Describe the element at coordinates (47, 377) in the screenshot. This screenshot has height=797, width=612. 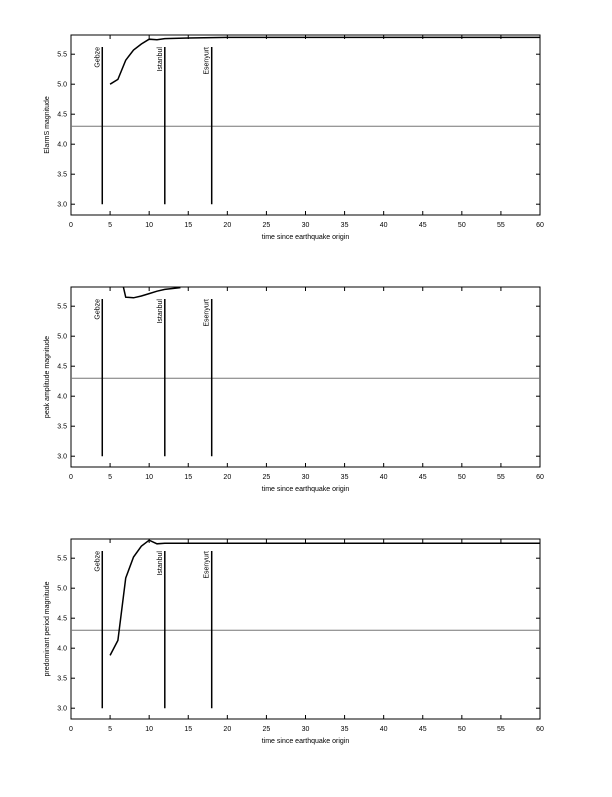
I see `y-axis-label: peak amplitude magnitude` at that location.